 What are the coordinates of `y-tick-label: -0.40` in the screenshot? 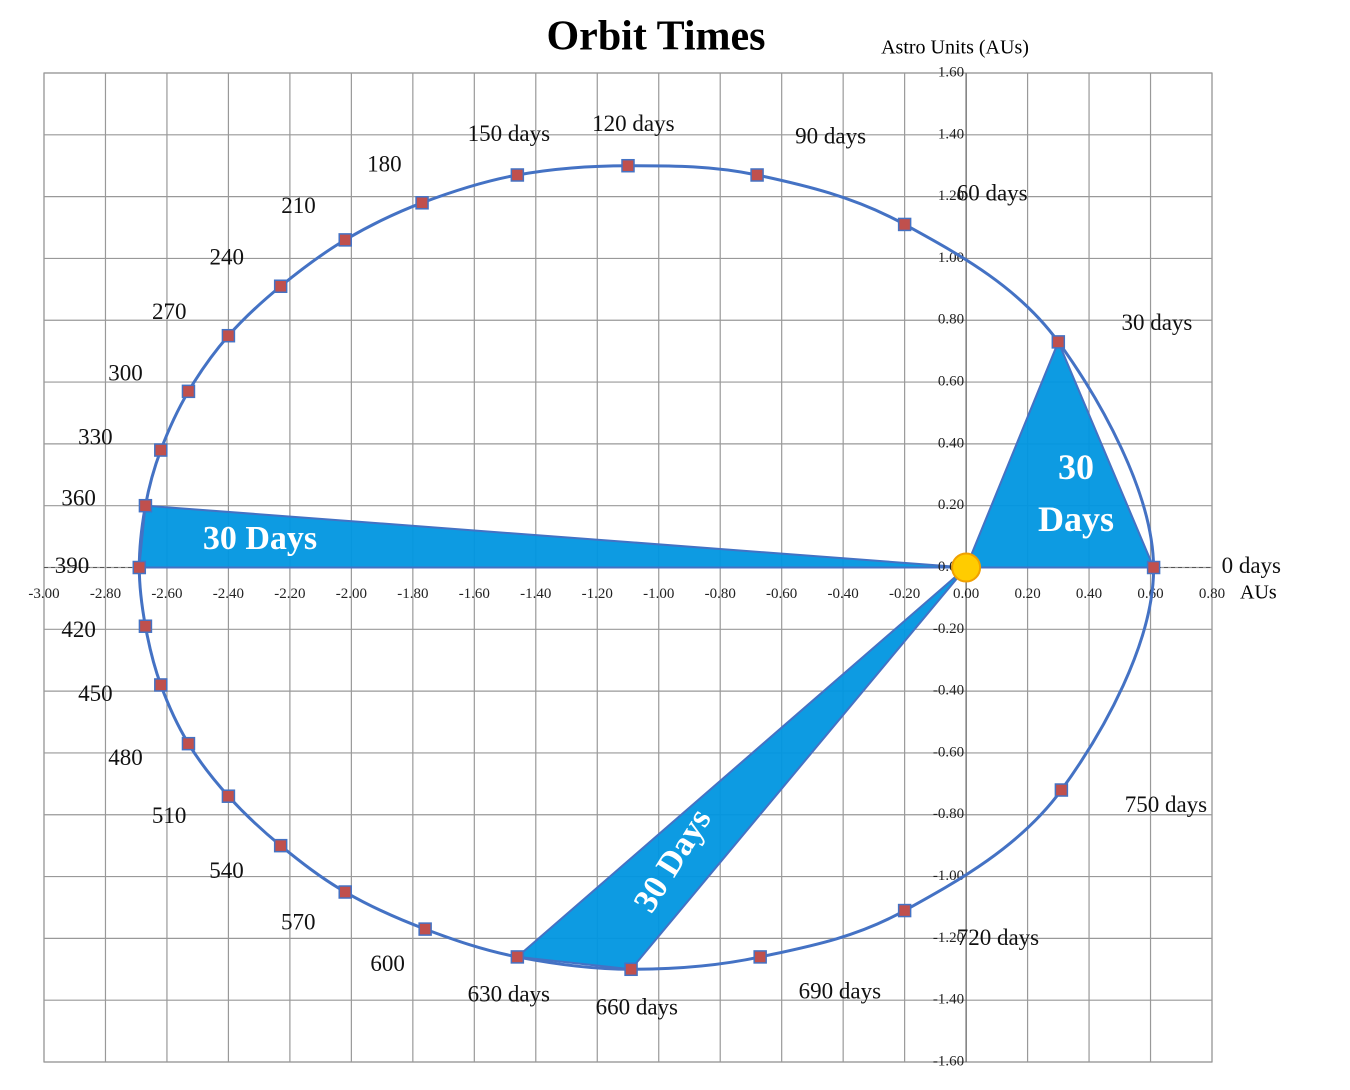 It's located at (948, 691).